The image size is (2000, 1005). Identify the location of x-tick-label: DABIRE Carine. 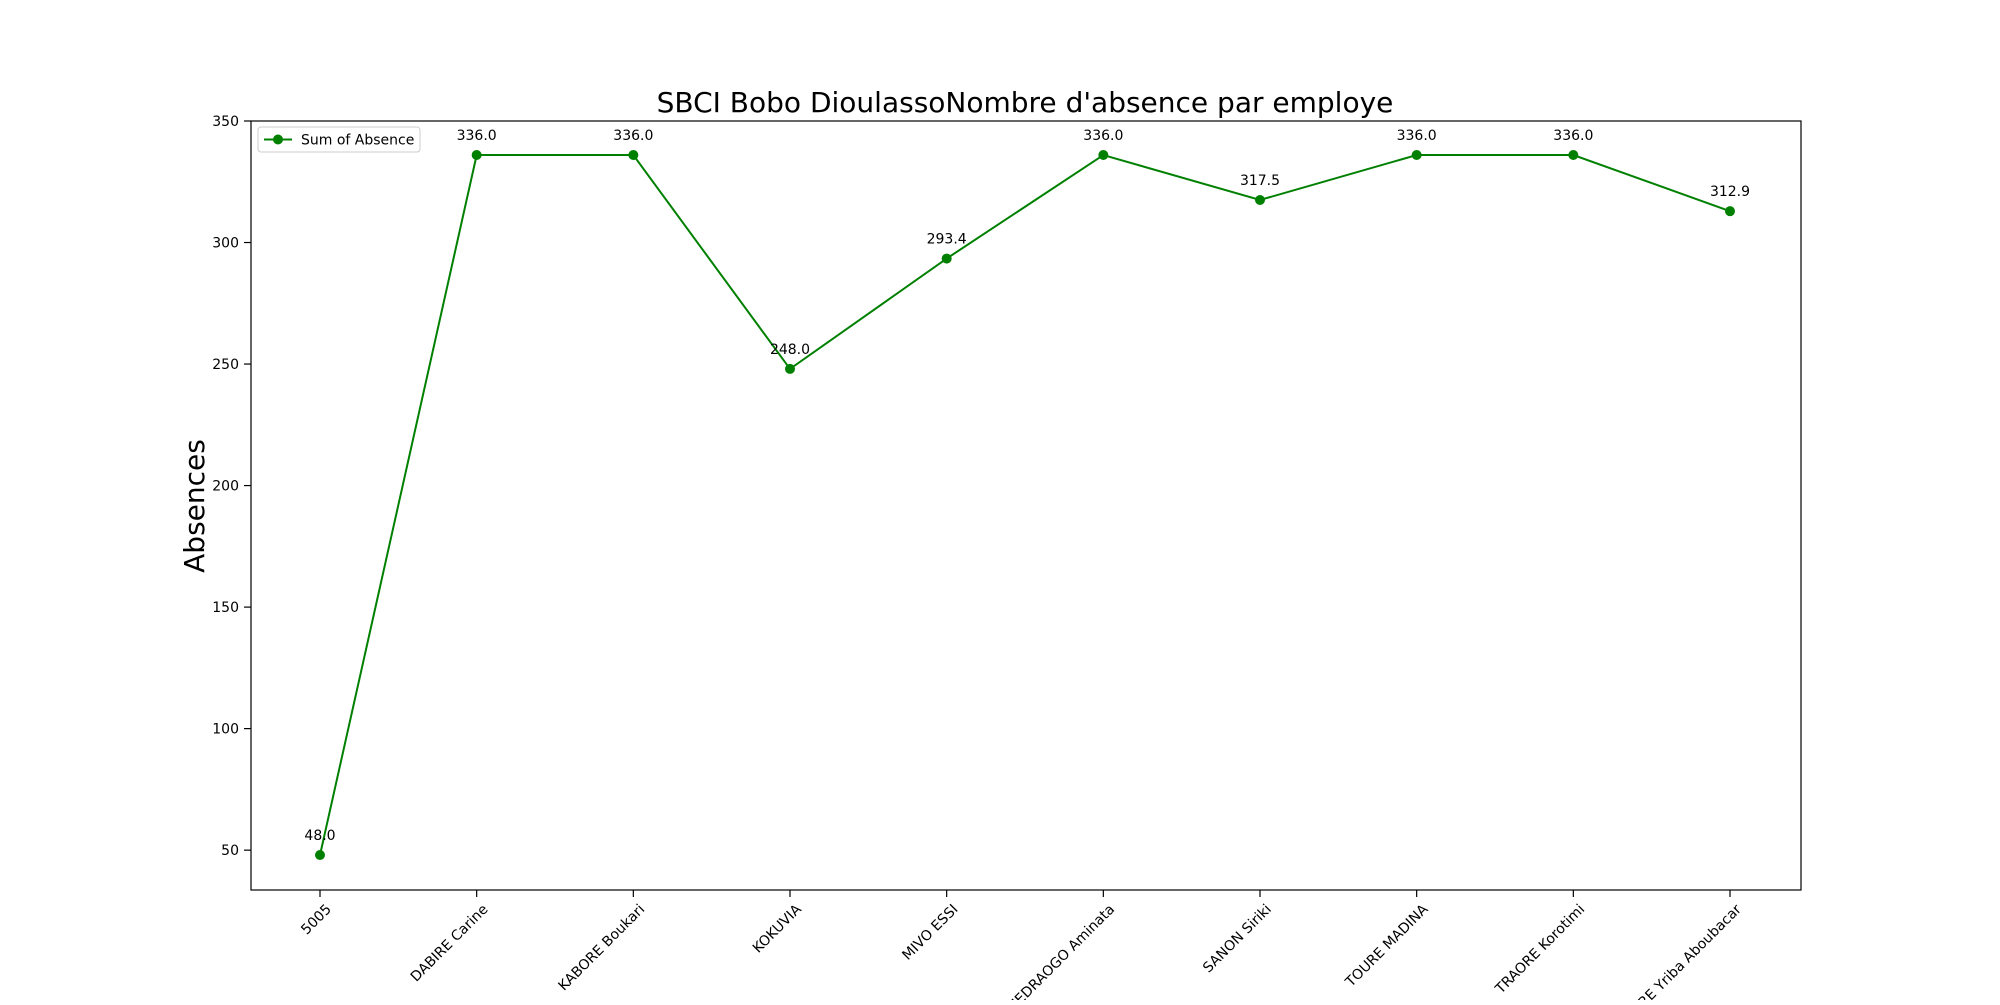
(450, 944).